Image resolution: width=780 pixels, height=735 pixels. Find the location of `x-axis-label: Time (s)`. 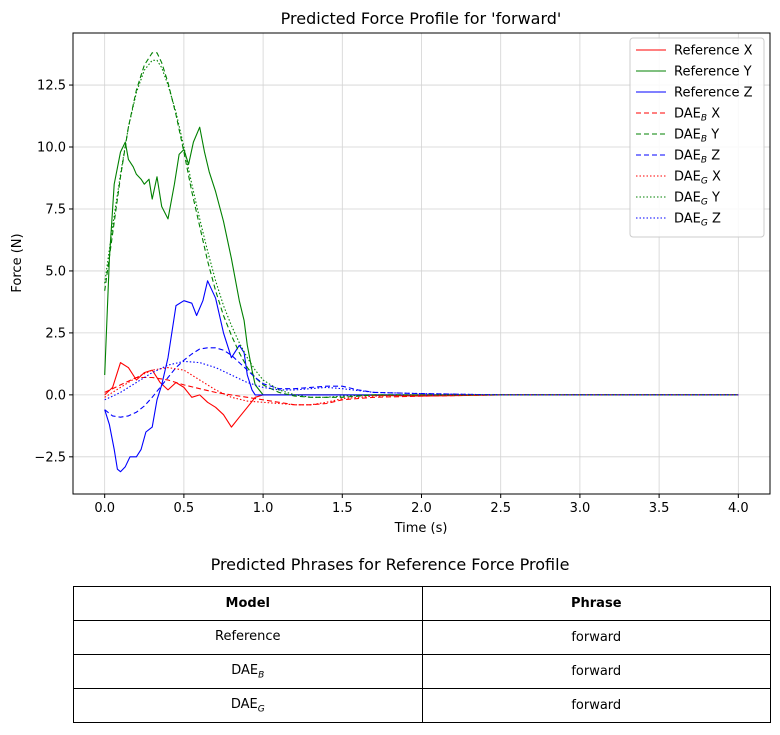

x-axis-label: Time (s) is located at coordinates (421, 528).